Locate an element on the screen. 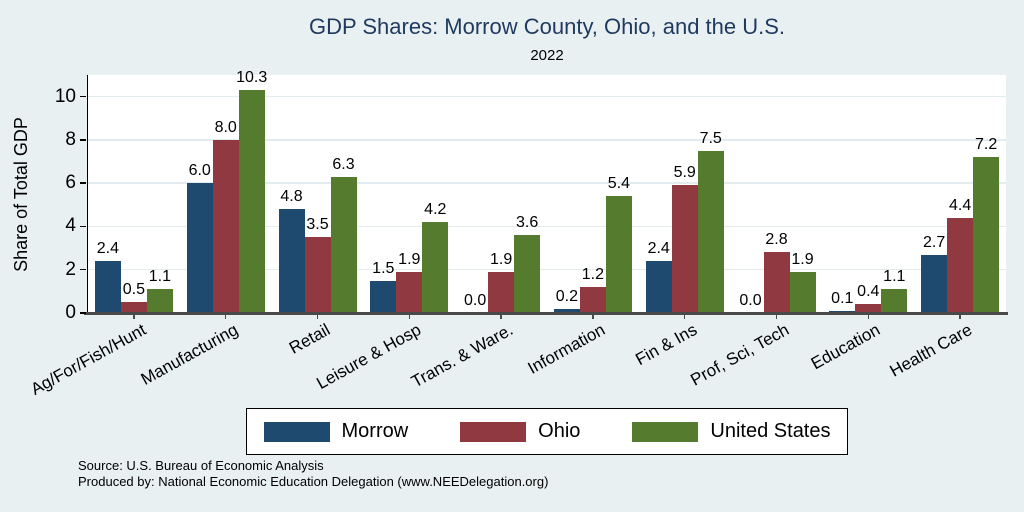  legend-item: Ohio is located at coordinates (520, 431).